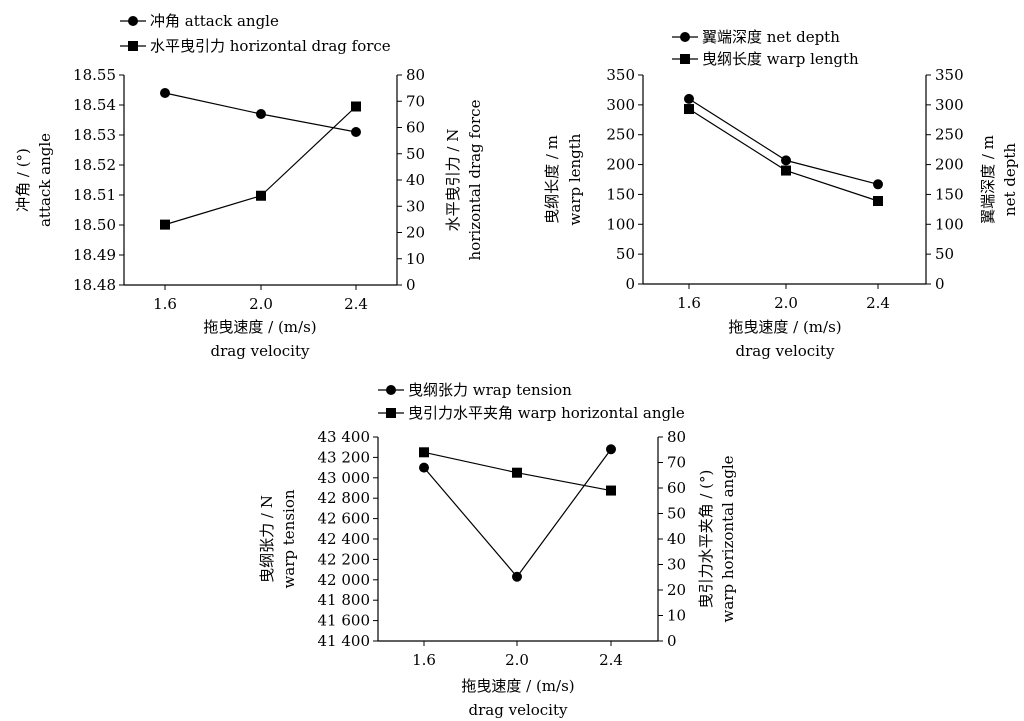 This screenshot has width=1024, height=721. Describe the element at coordinates (214, 21) in the screenshot. I see `legend-label: 冲角 attack angle` at that location.